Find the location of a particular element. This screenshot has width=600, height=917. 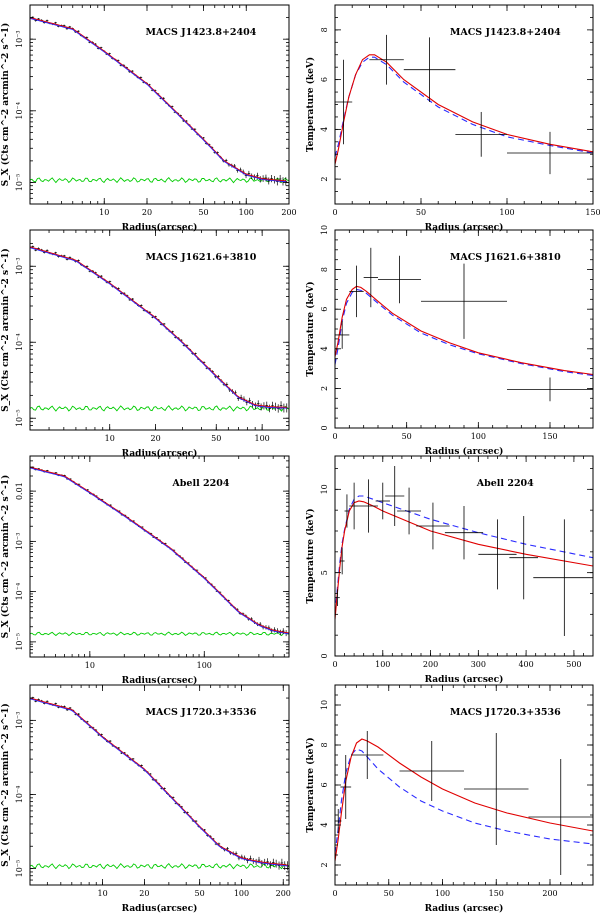

x-tick-label: 400 is located at coordinates (525, 664).